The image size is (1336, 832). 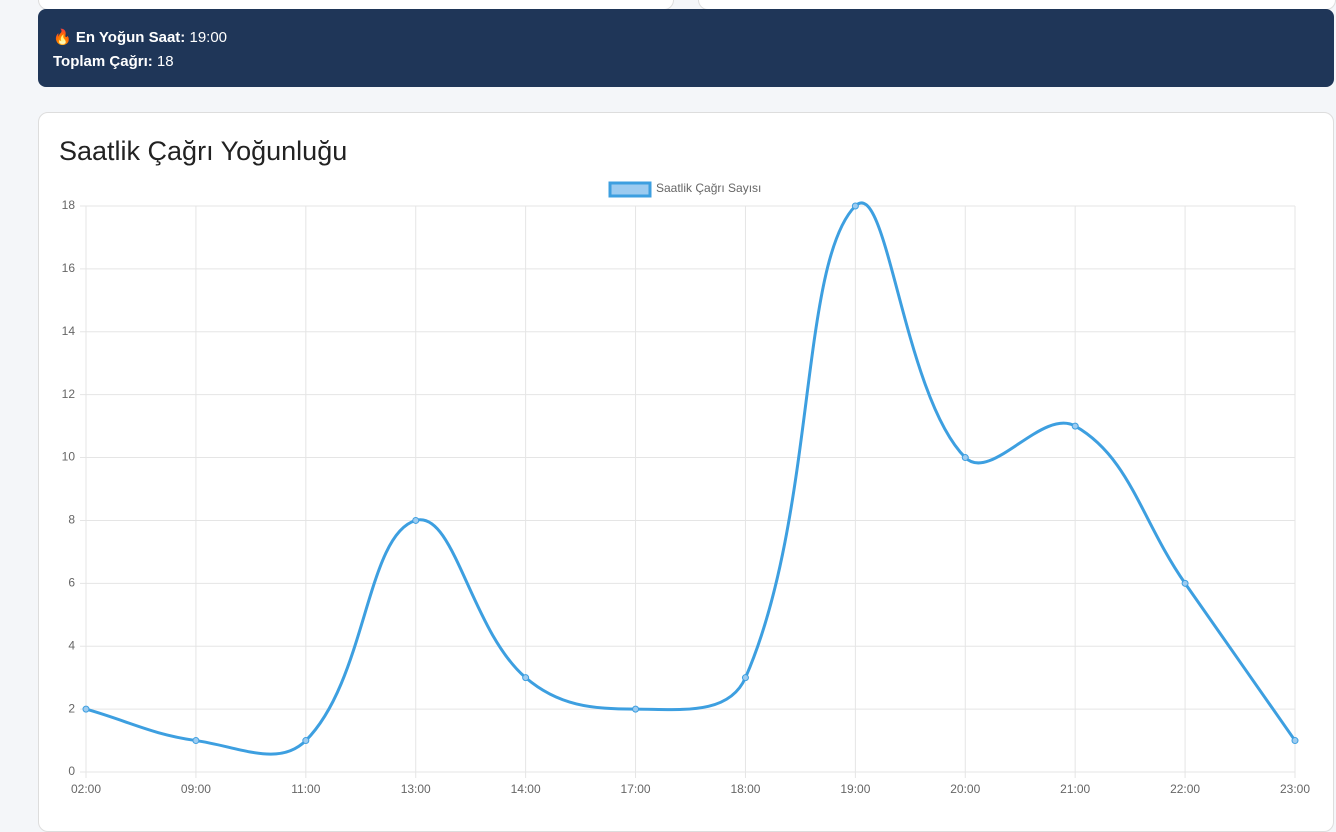 I want to click on y-tick-label: 14, so click(x=69, y=331).